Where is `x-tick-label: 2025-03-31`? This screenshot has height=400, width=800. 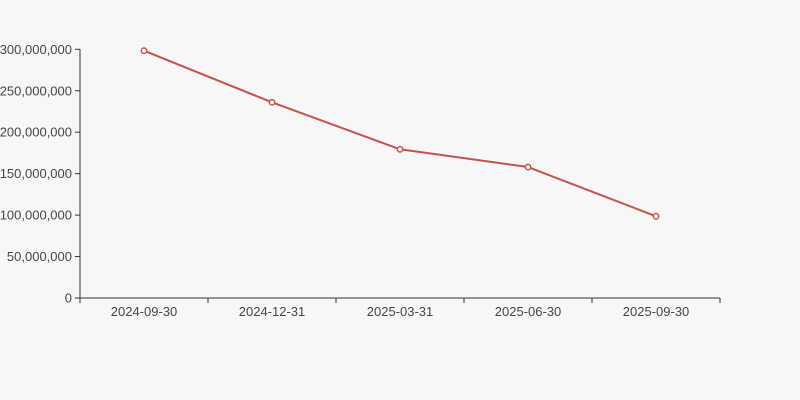 x-tick-label: 2025-03-31 is located at coordinates (400, 311).